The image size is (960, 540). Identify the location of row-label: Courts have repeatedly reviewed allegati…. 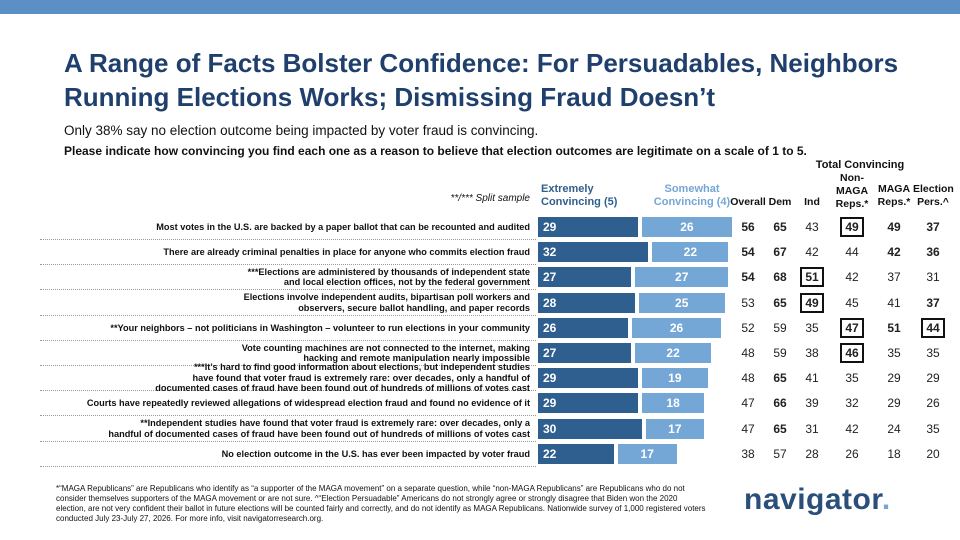
(308, 403).